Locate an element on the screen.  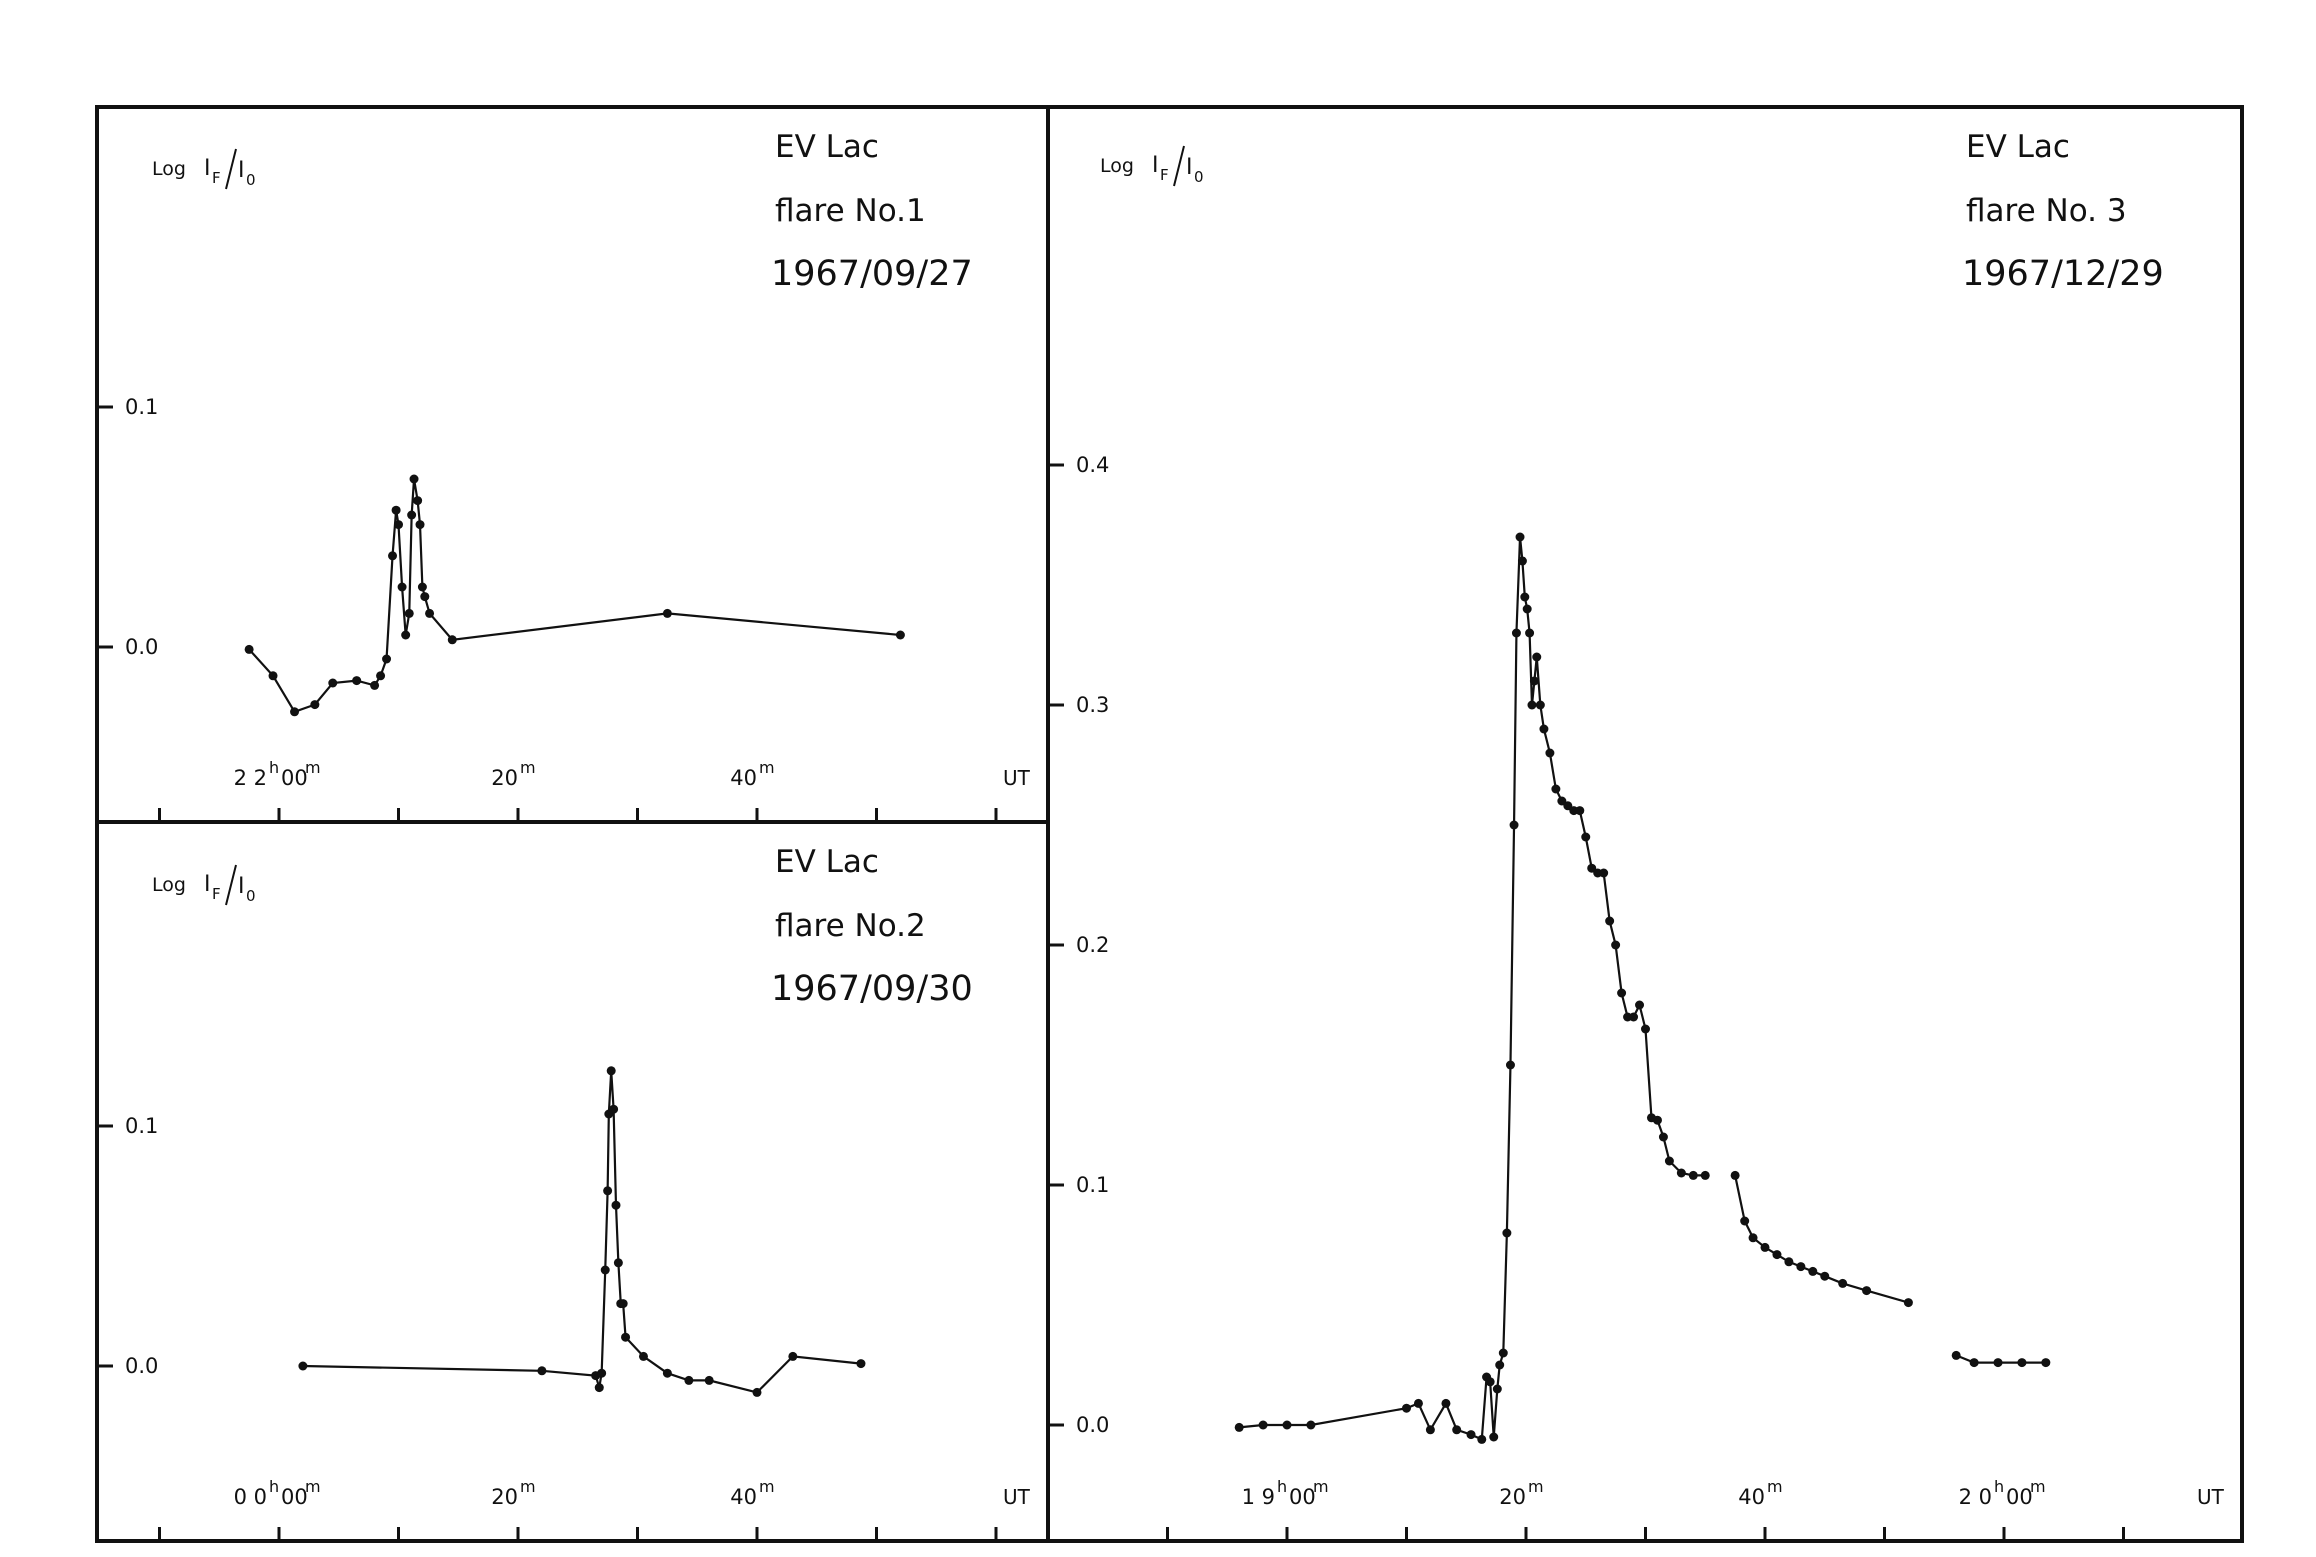
x-tick-hour: 1 9 is located at coordinates (1258, 1497).